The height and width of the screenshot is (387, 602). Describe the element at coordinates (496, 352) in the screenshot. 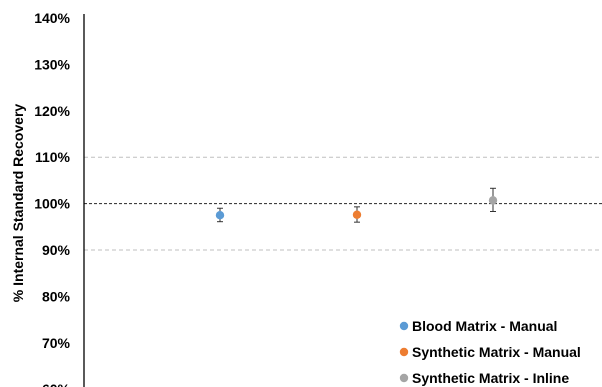

I see `legend-label: Synthetic Matrix - Manual` at that location.